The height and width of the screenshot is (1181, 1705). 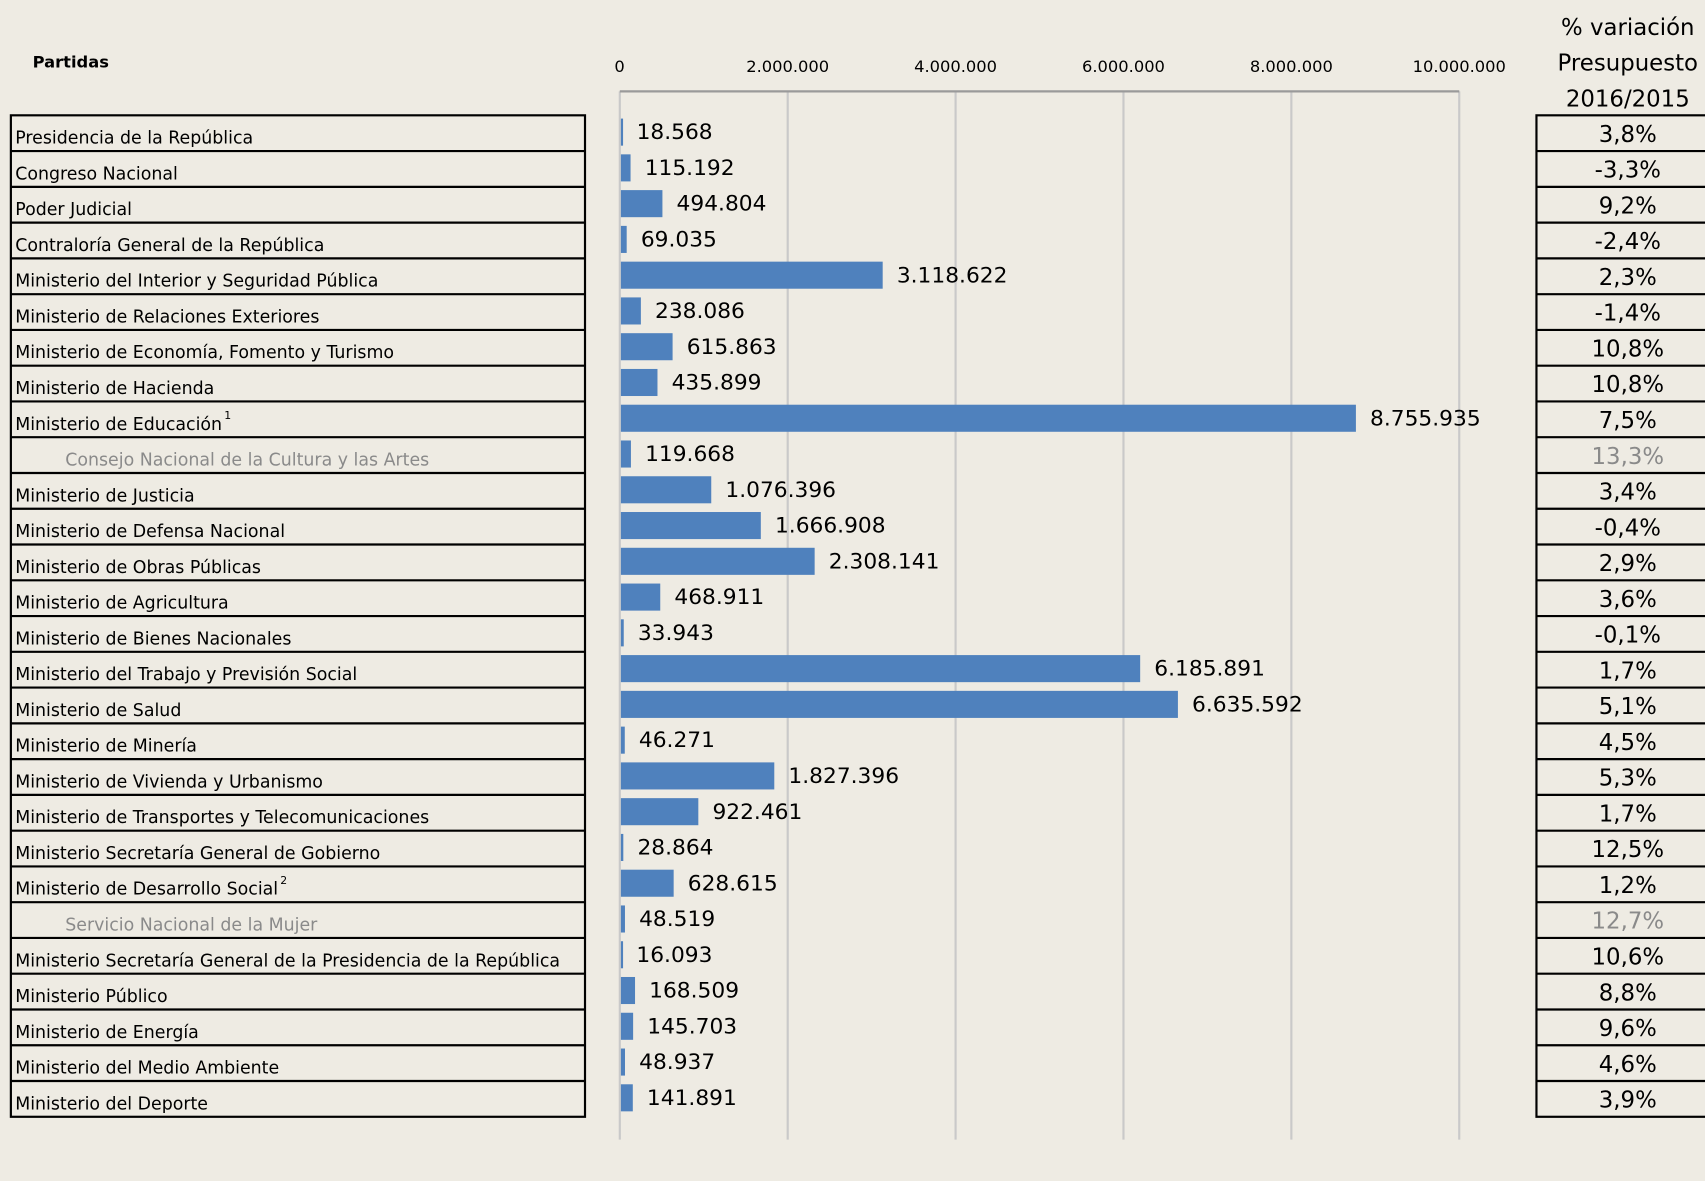 What do you see at coordinates (1628, 457) in the screenshot?
I see `variation-value: 13,3%` at bounding box center [1628, 457].